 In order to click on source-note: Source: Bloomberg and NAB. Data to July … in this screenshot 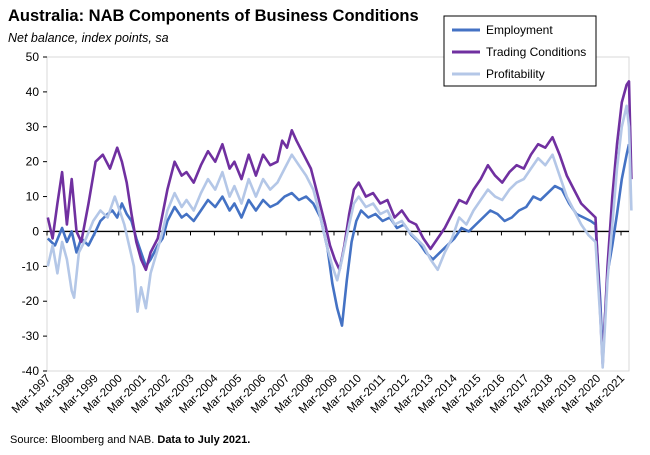, I will do `click(130, 440)`.